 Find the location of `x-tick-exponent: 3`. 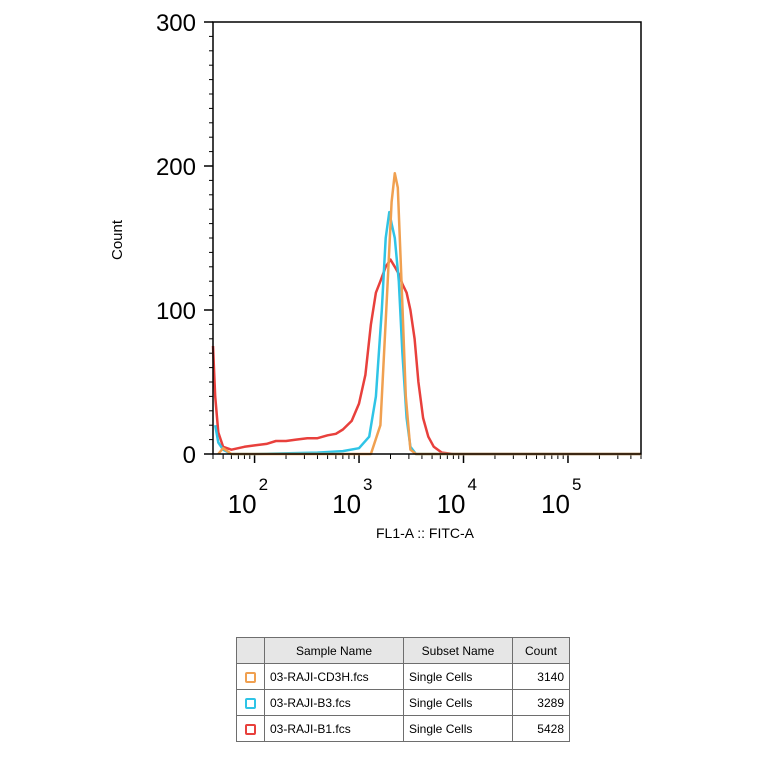

x-tick-exponent: 3 is located at coordinates (367, 484).